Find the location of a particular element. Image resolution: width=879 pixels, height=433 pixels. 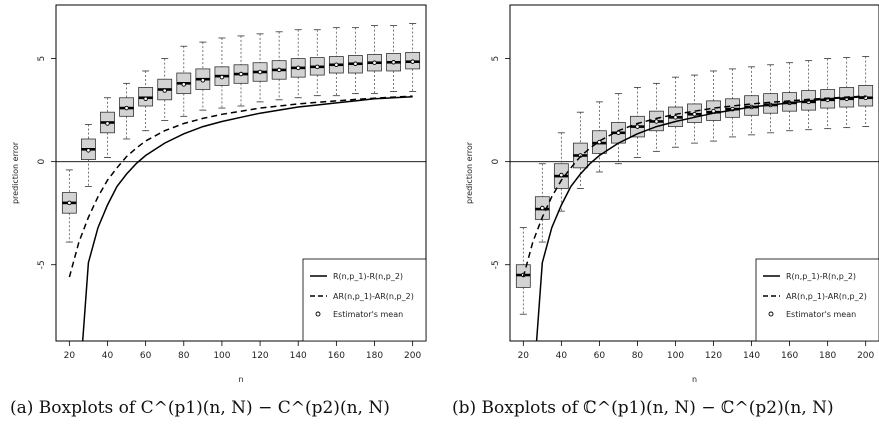

legend-entry: Estimator's mean is located at coordinates (821, 314).